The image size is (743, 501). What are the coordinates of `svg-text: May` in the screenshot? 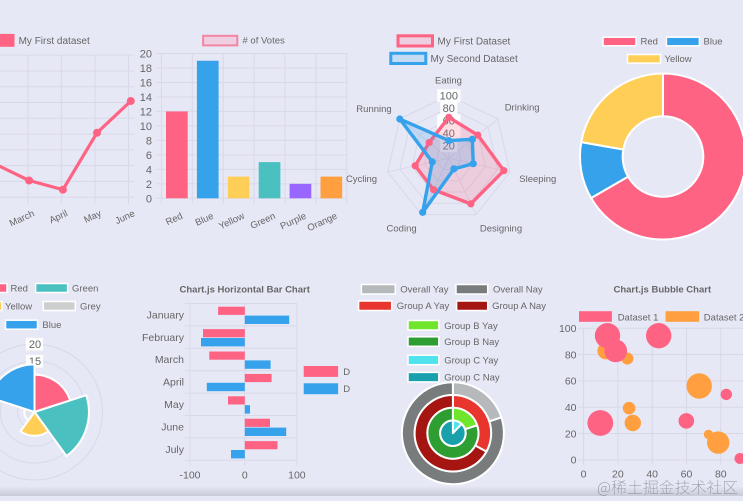 It's located at (174, 405).